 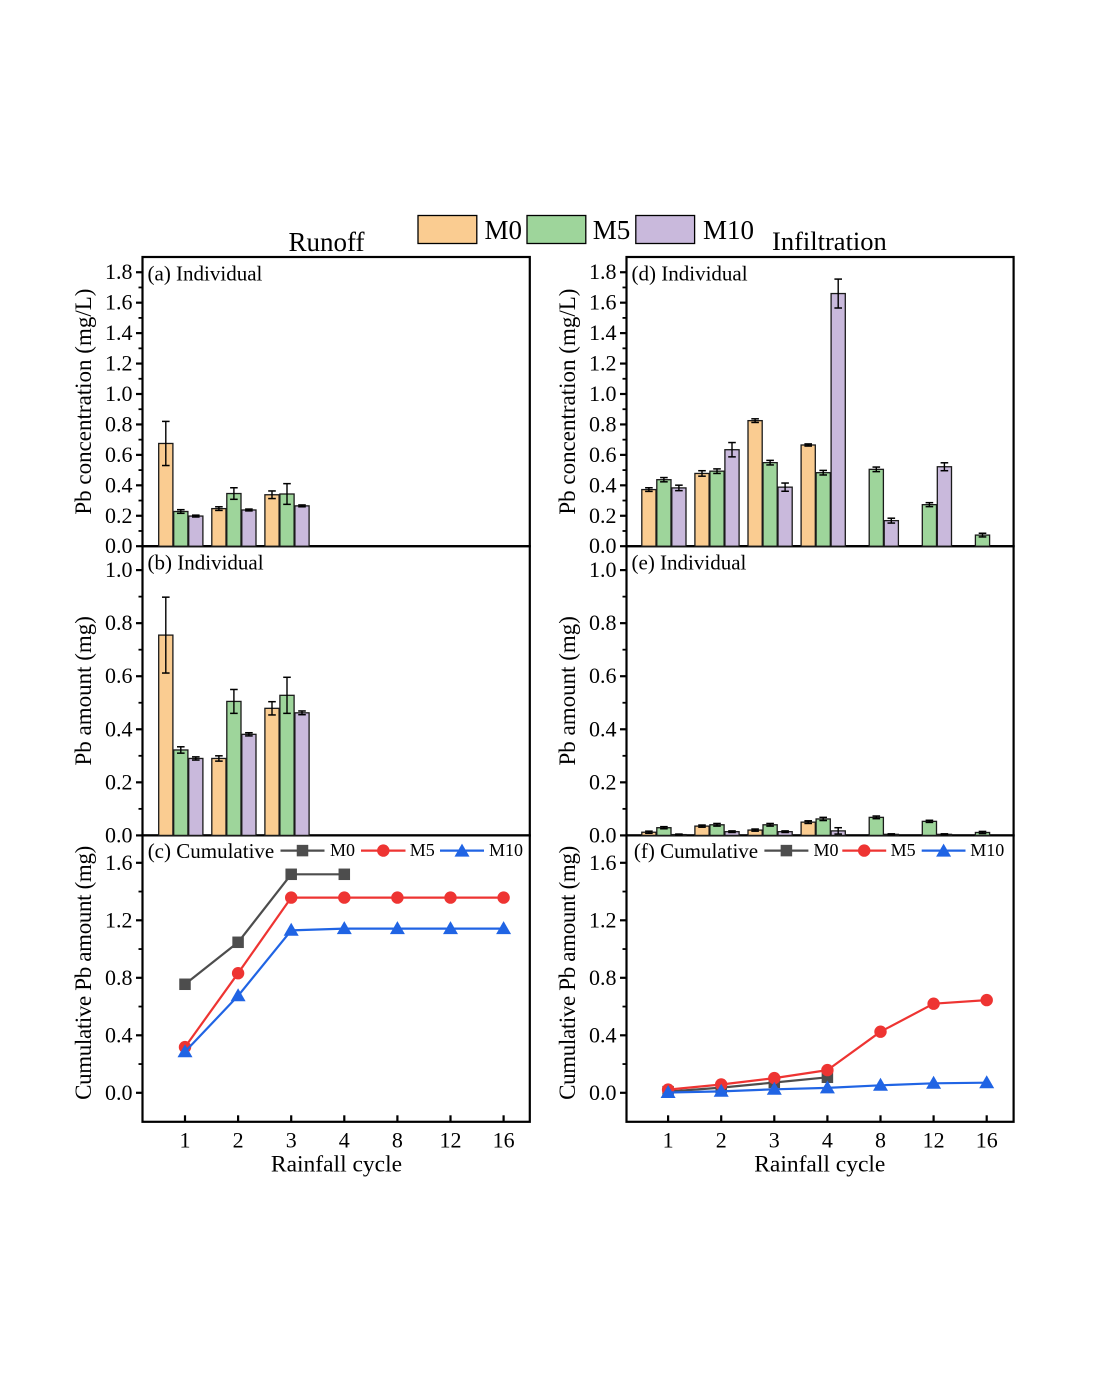 What do you see at coordinates (206, 563) in the screenshot?
I see `svg-text: (b) Individual` at bounding box center [206, 563].